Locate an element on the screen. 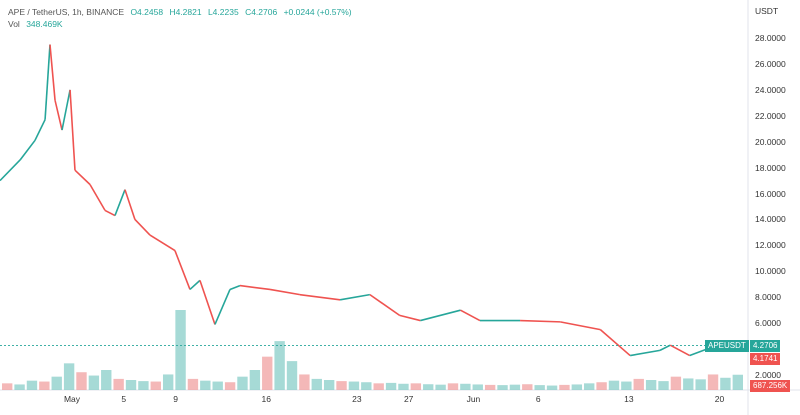 The image size is (800, 415). change-value: +0.0244 (+0.57%) is located at coordinates (317, 12).